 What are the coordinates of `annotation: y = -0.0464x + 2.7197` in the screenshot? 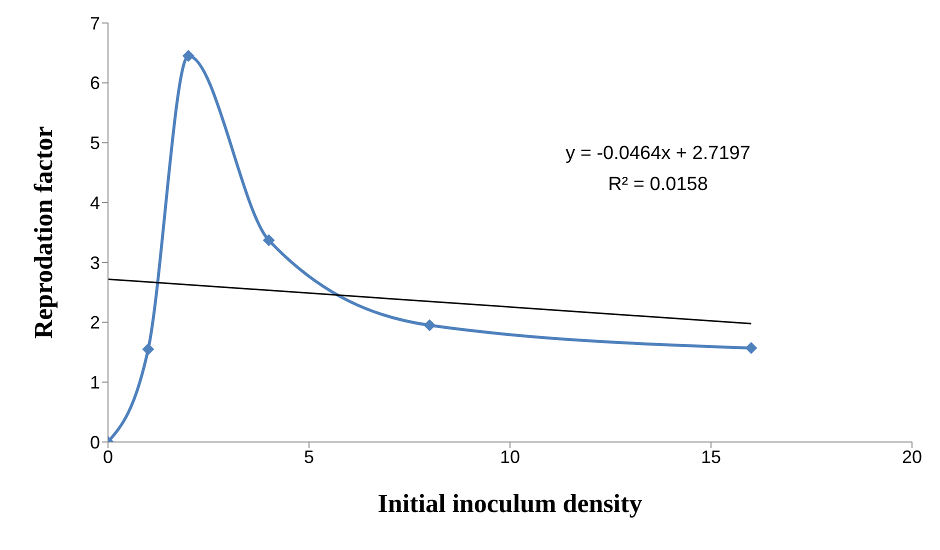 It's located at (658, 154).